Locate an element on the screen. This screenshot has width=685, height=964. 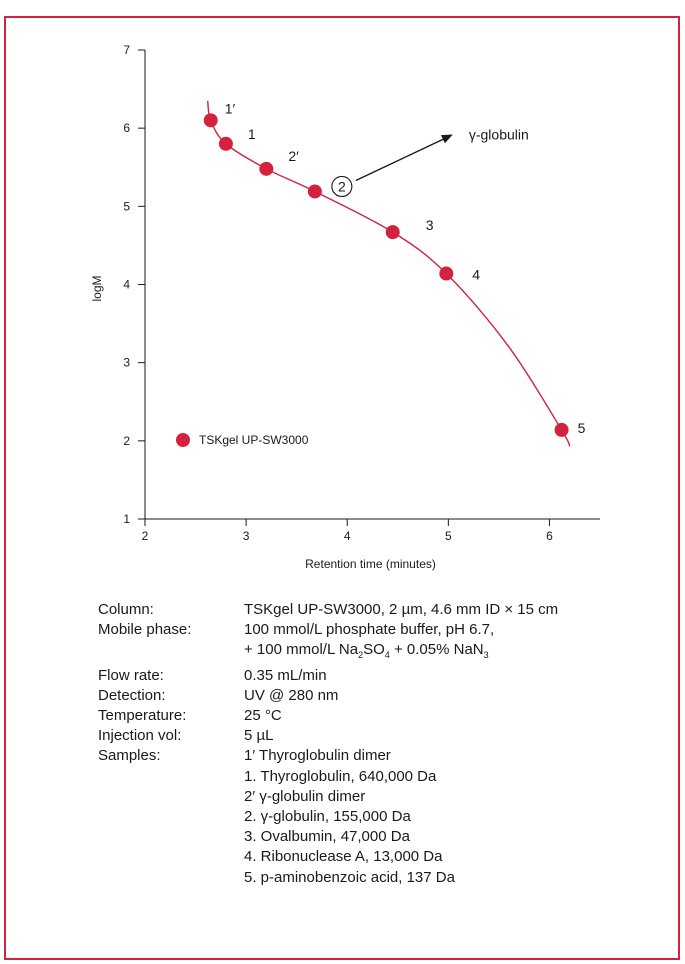
sample-item: 3. Ovalbumin, 47,000 Da is located at coordinates (327, 837).